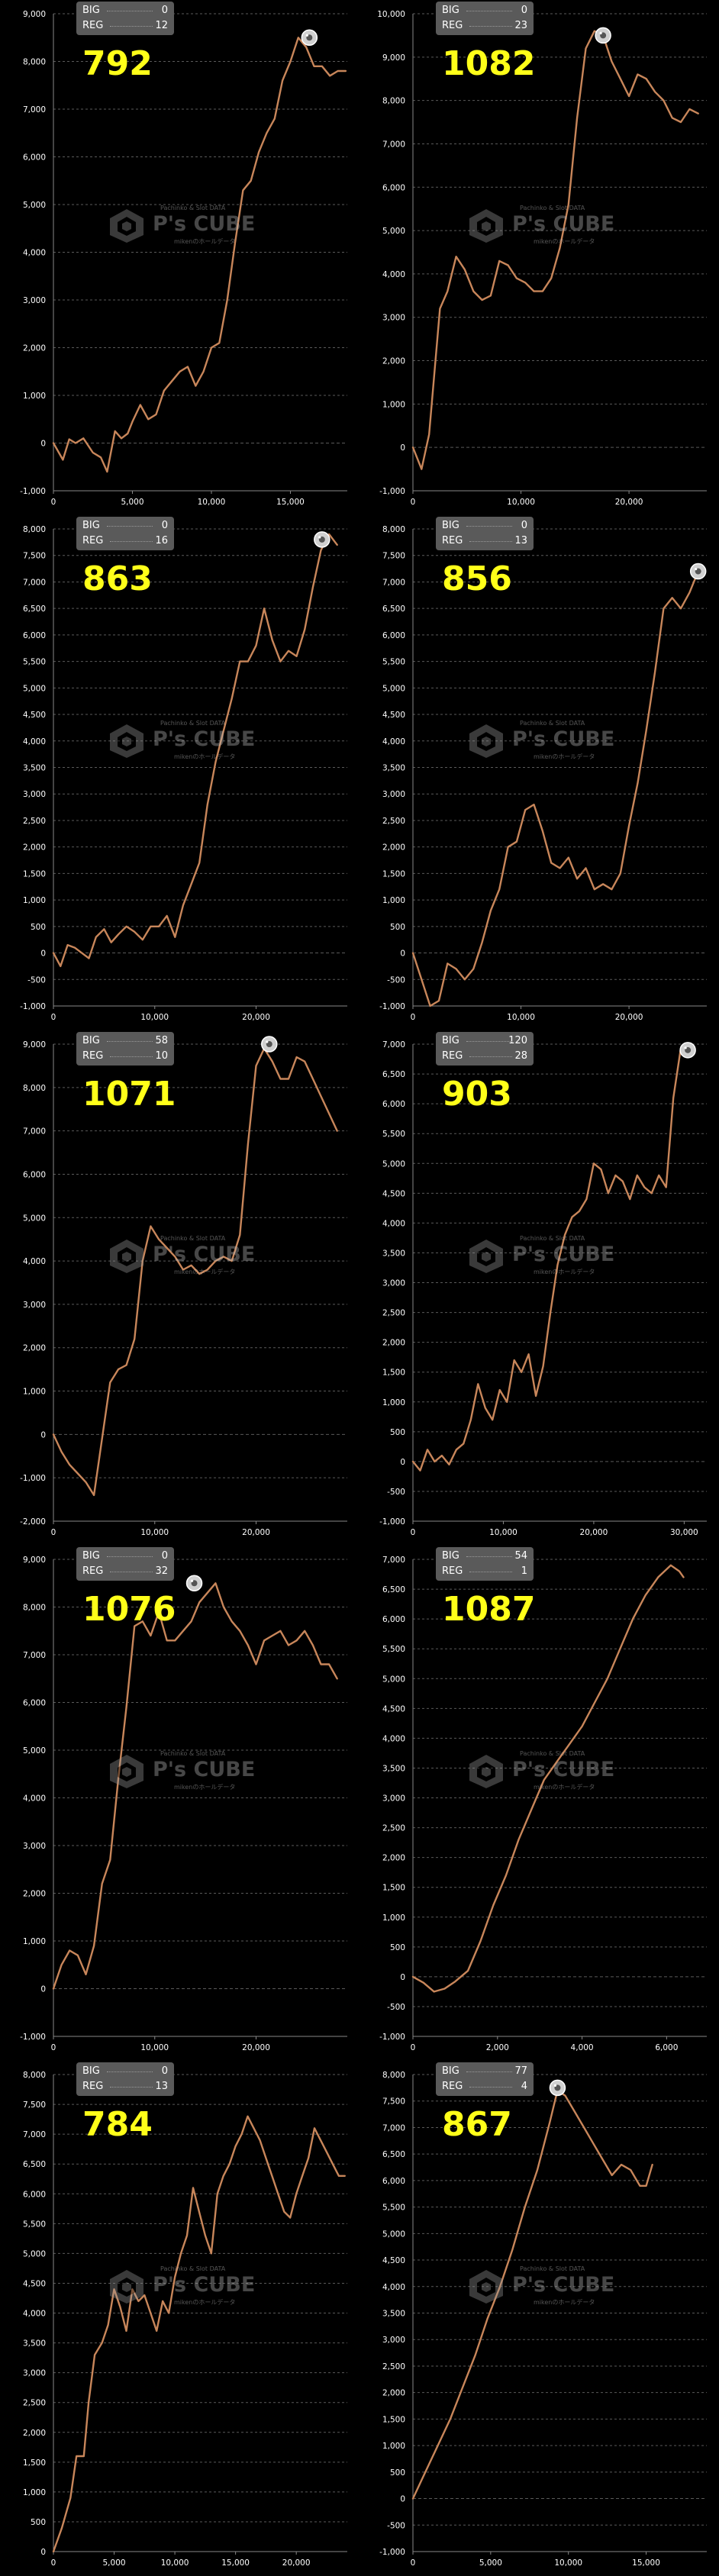  I want to click on legend-box: BIG 0 REG 12, so click(125, 18).